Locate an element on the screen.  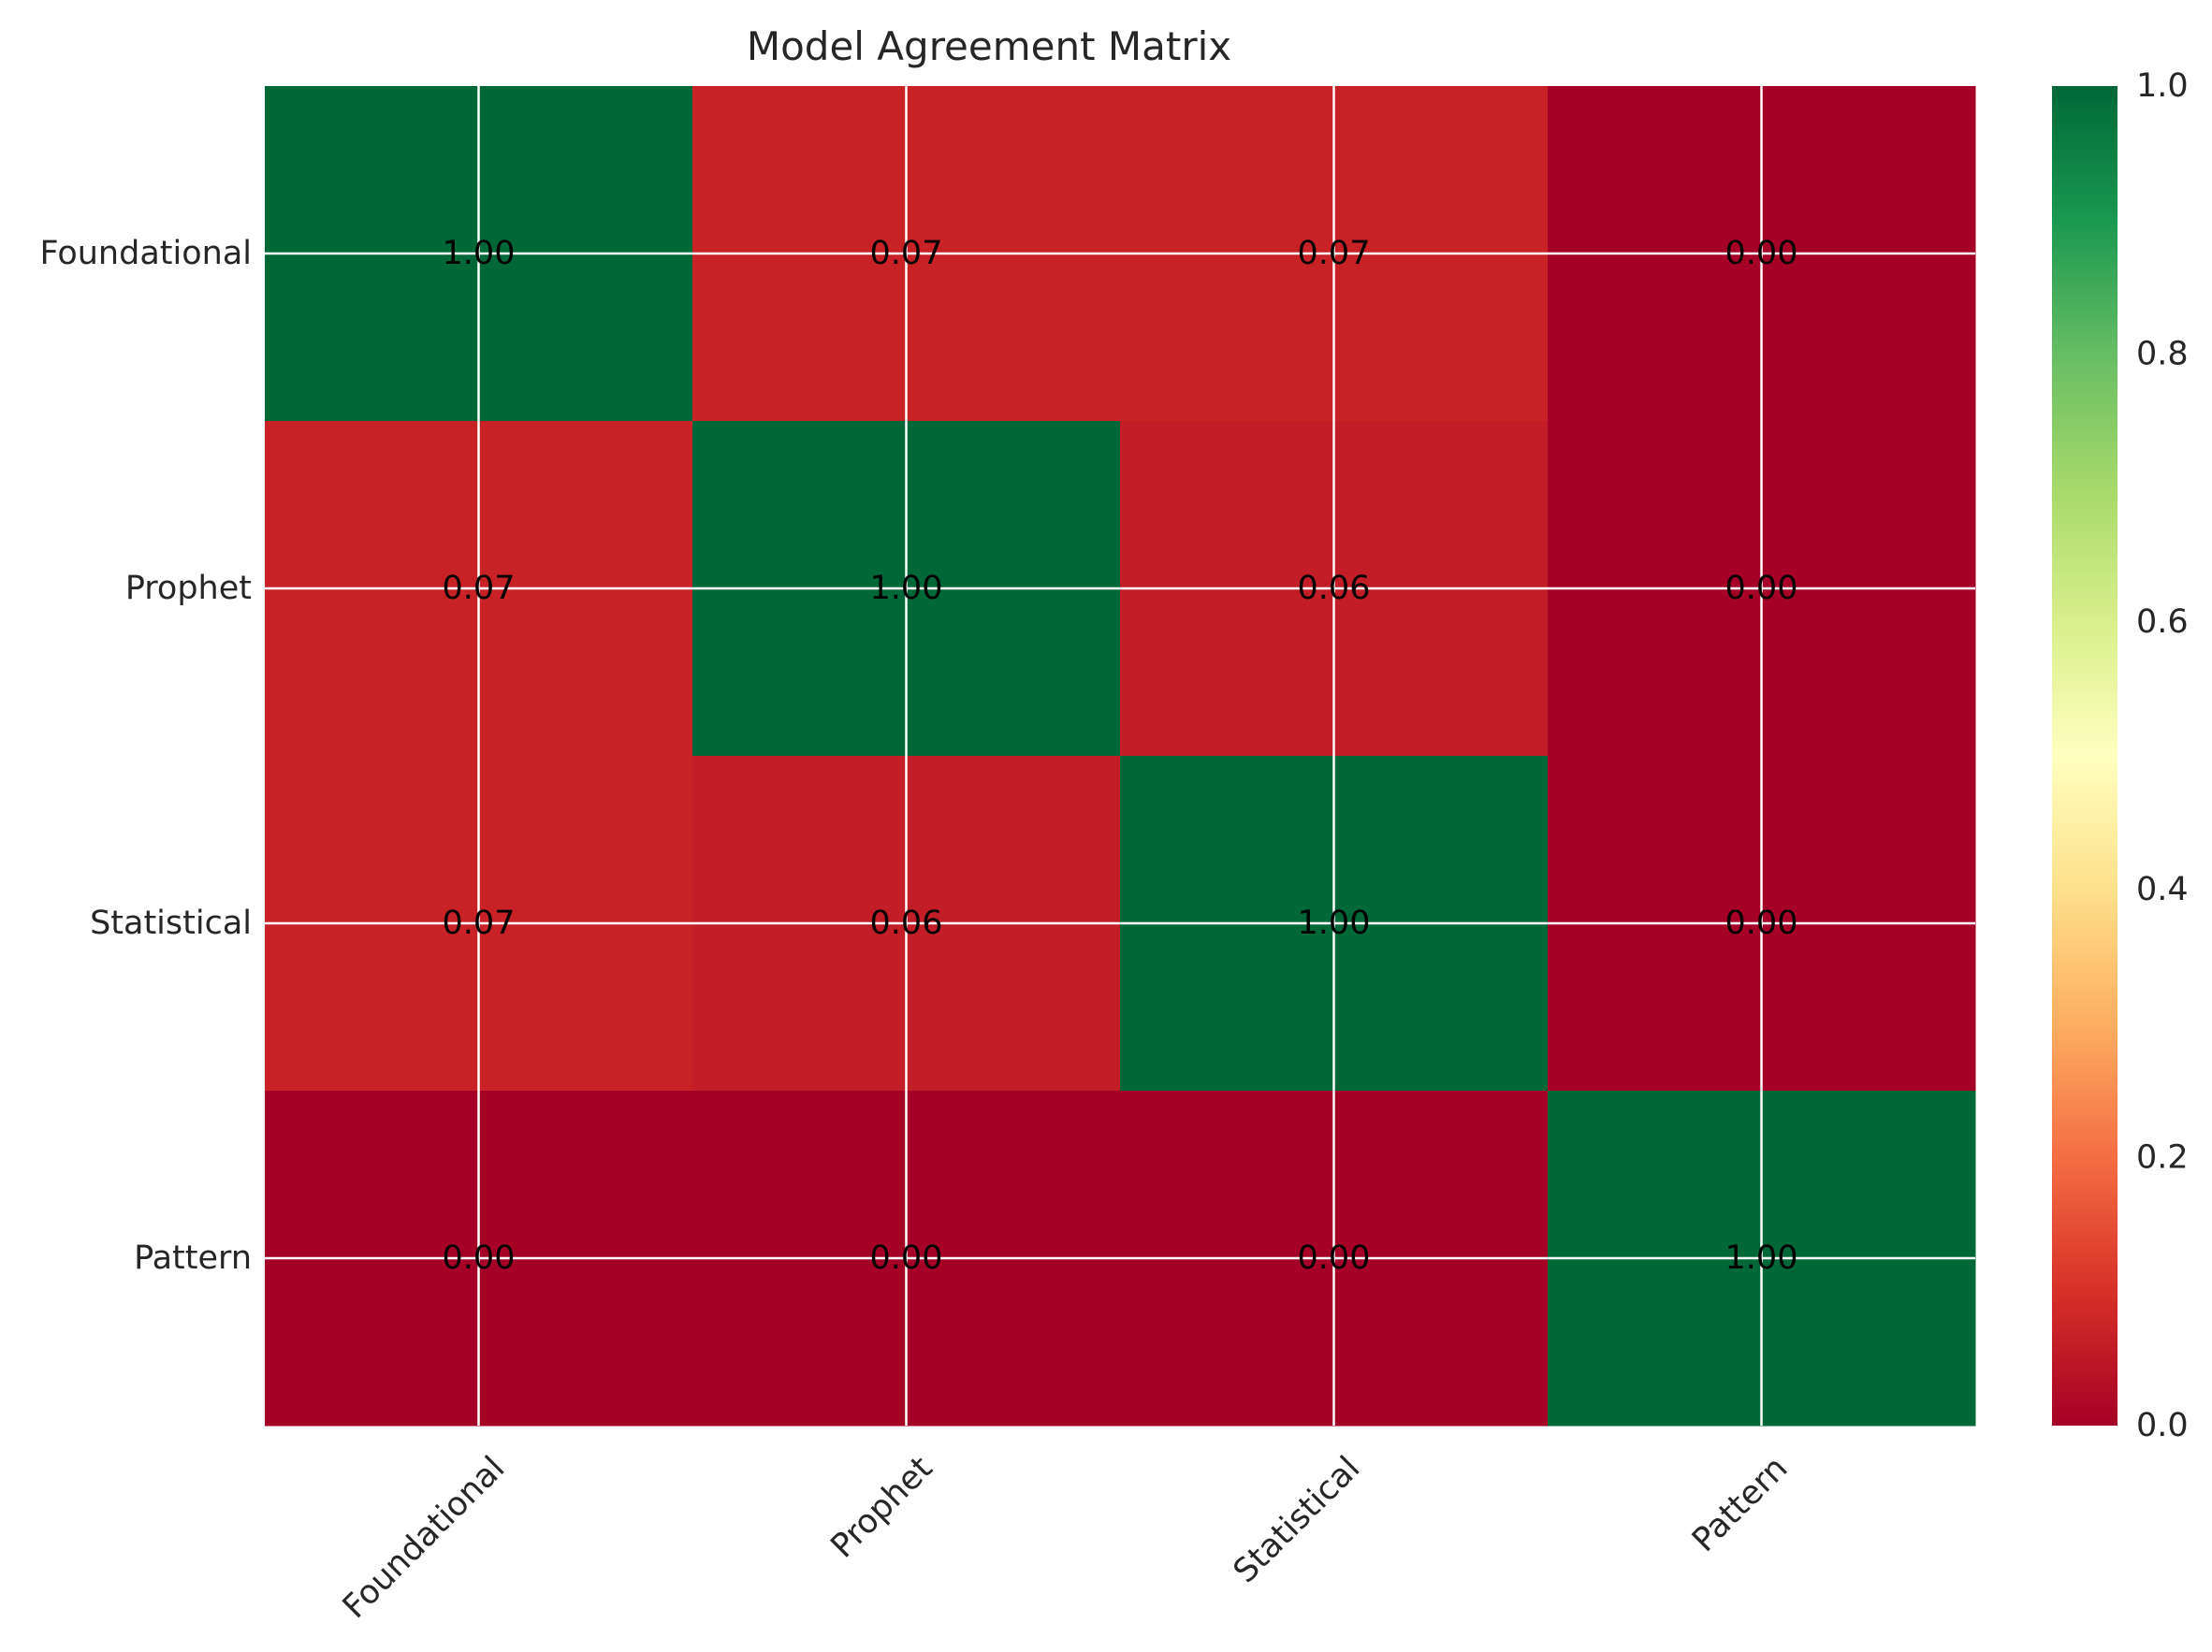
x-tick-statistical: Statistical is located at coordinates (1297, 1520).